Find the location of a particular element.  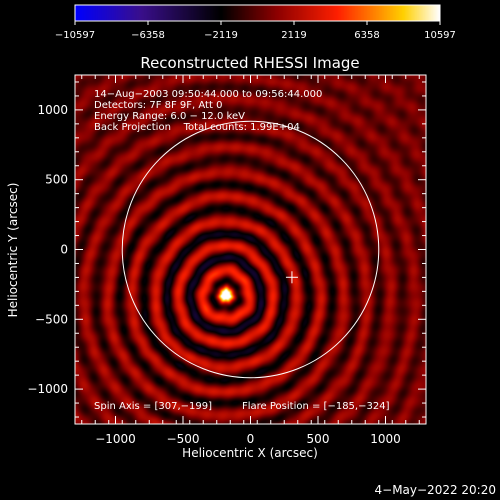

y-axis-label: Heliocentric Y (arcsec) is located at coordinates (13, 250).